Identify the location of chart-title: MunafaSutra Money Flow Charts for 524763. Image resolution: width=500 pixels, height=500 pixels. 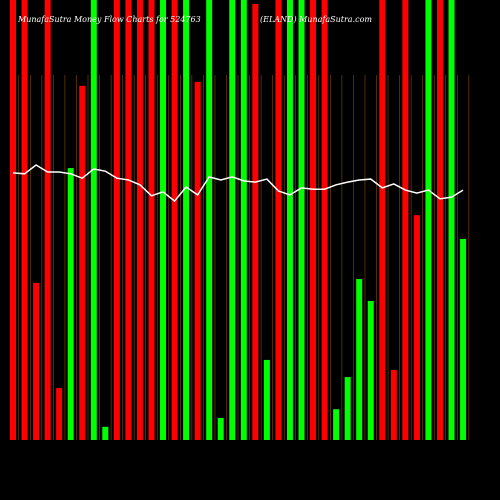
(109, 19).